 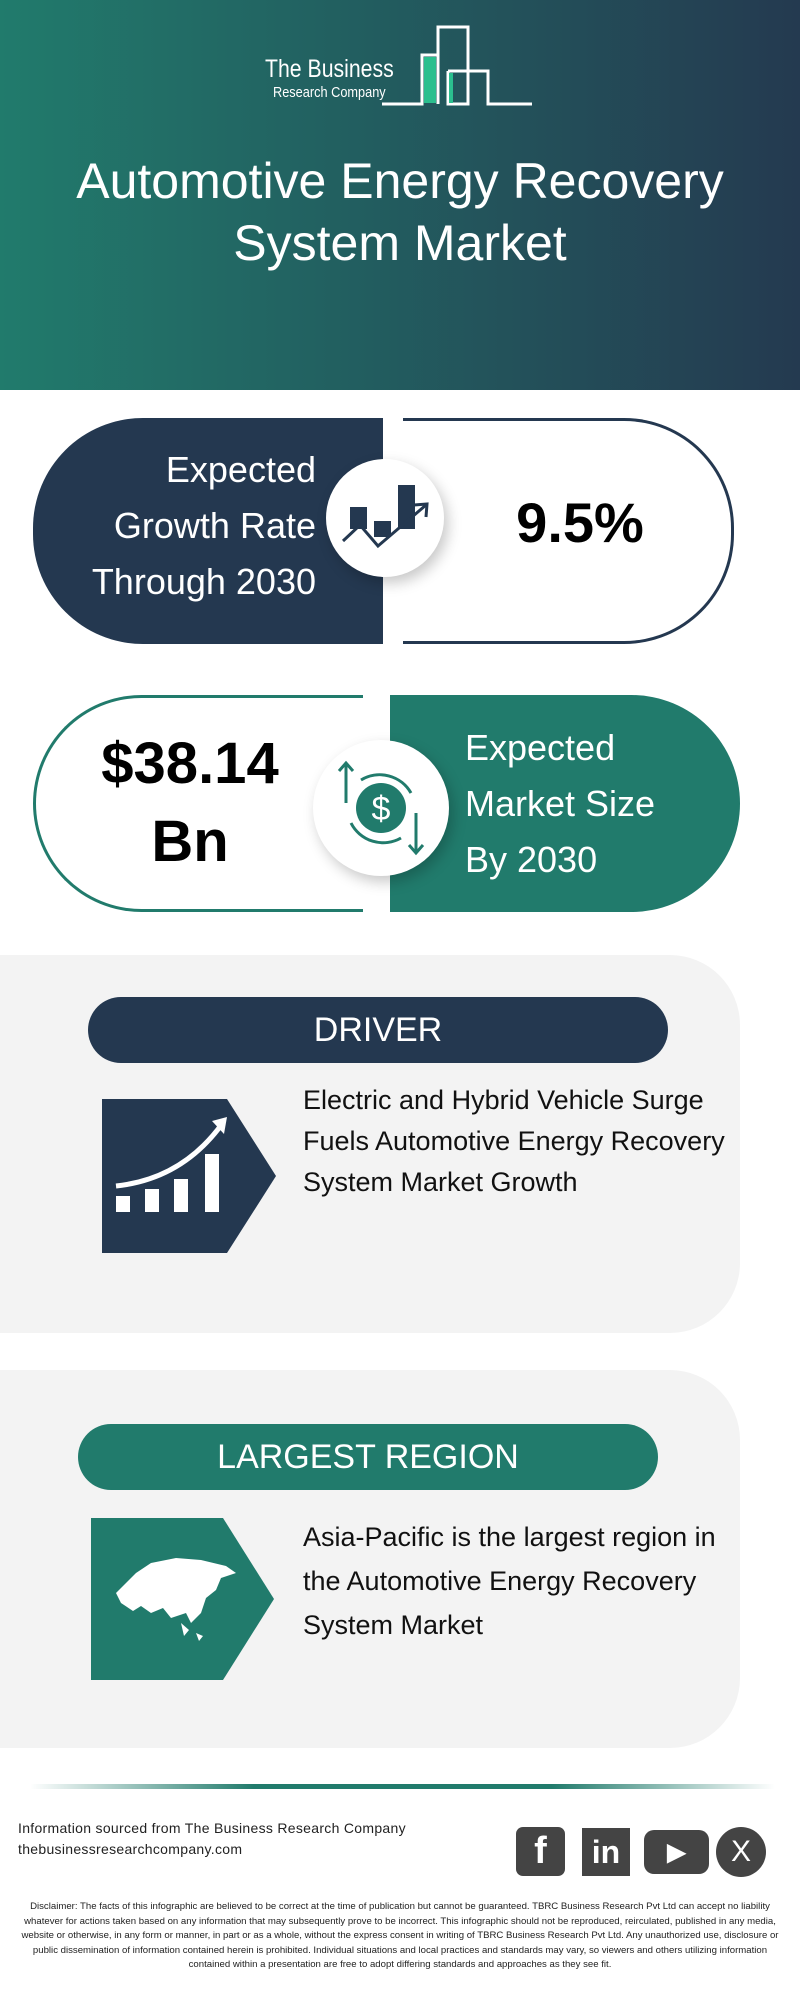 What do you see at coordinates (368, 1457) in the screenshot?
I see `region-heading: LARGEST REGION` at bounding box center [368, 1457].